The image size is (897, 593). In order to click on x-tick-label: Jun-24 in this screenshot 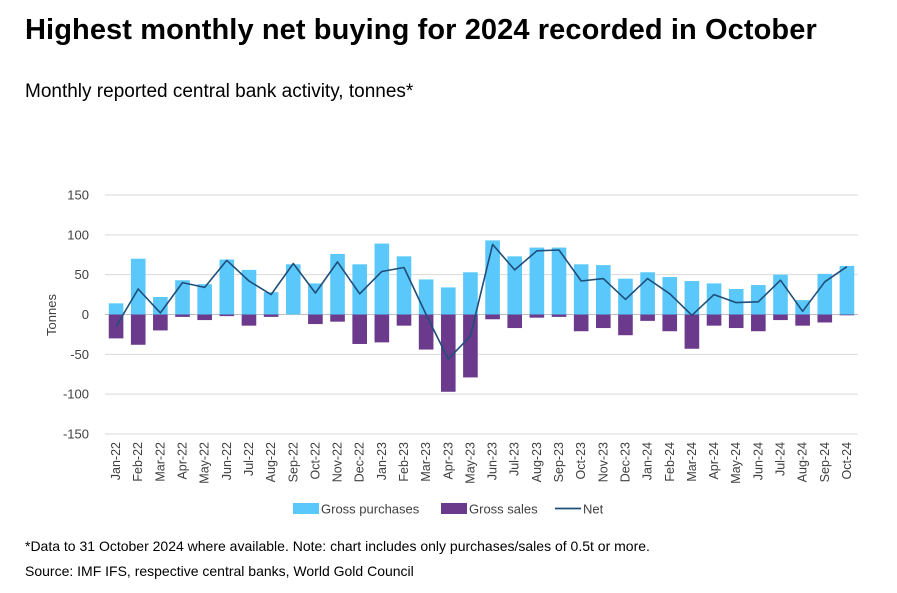, I will do `click(758, 461)`.